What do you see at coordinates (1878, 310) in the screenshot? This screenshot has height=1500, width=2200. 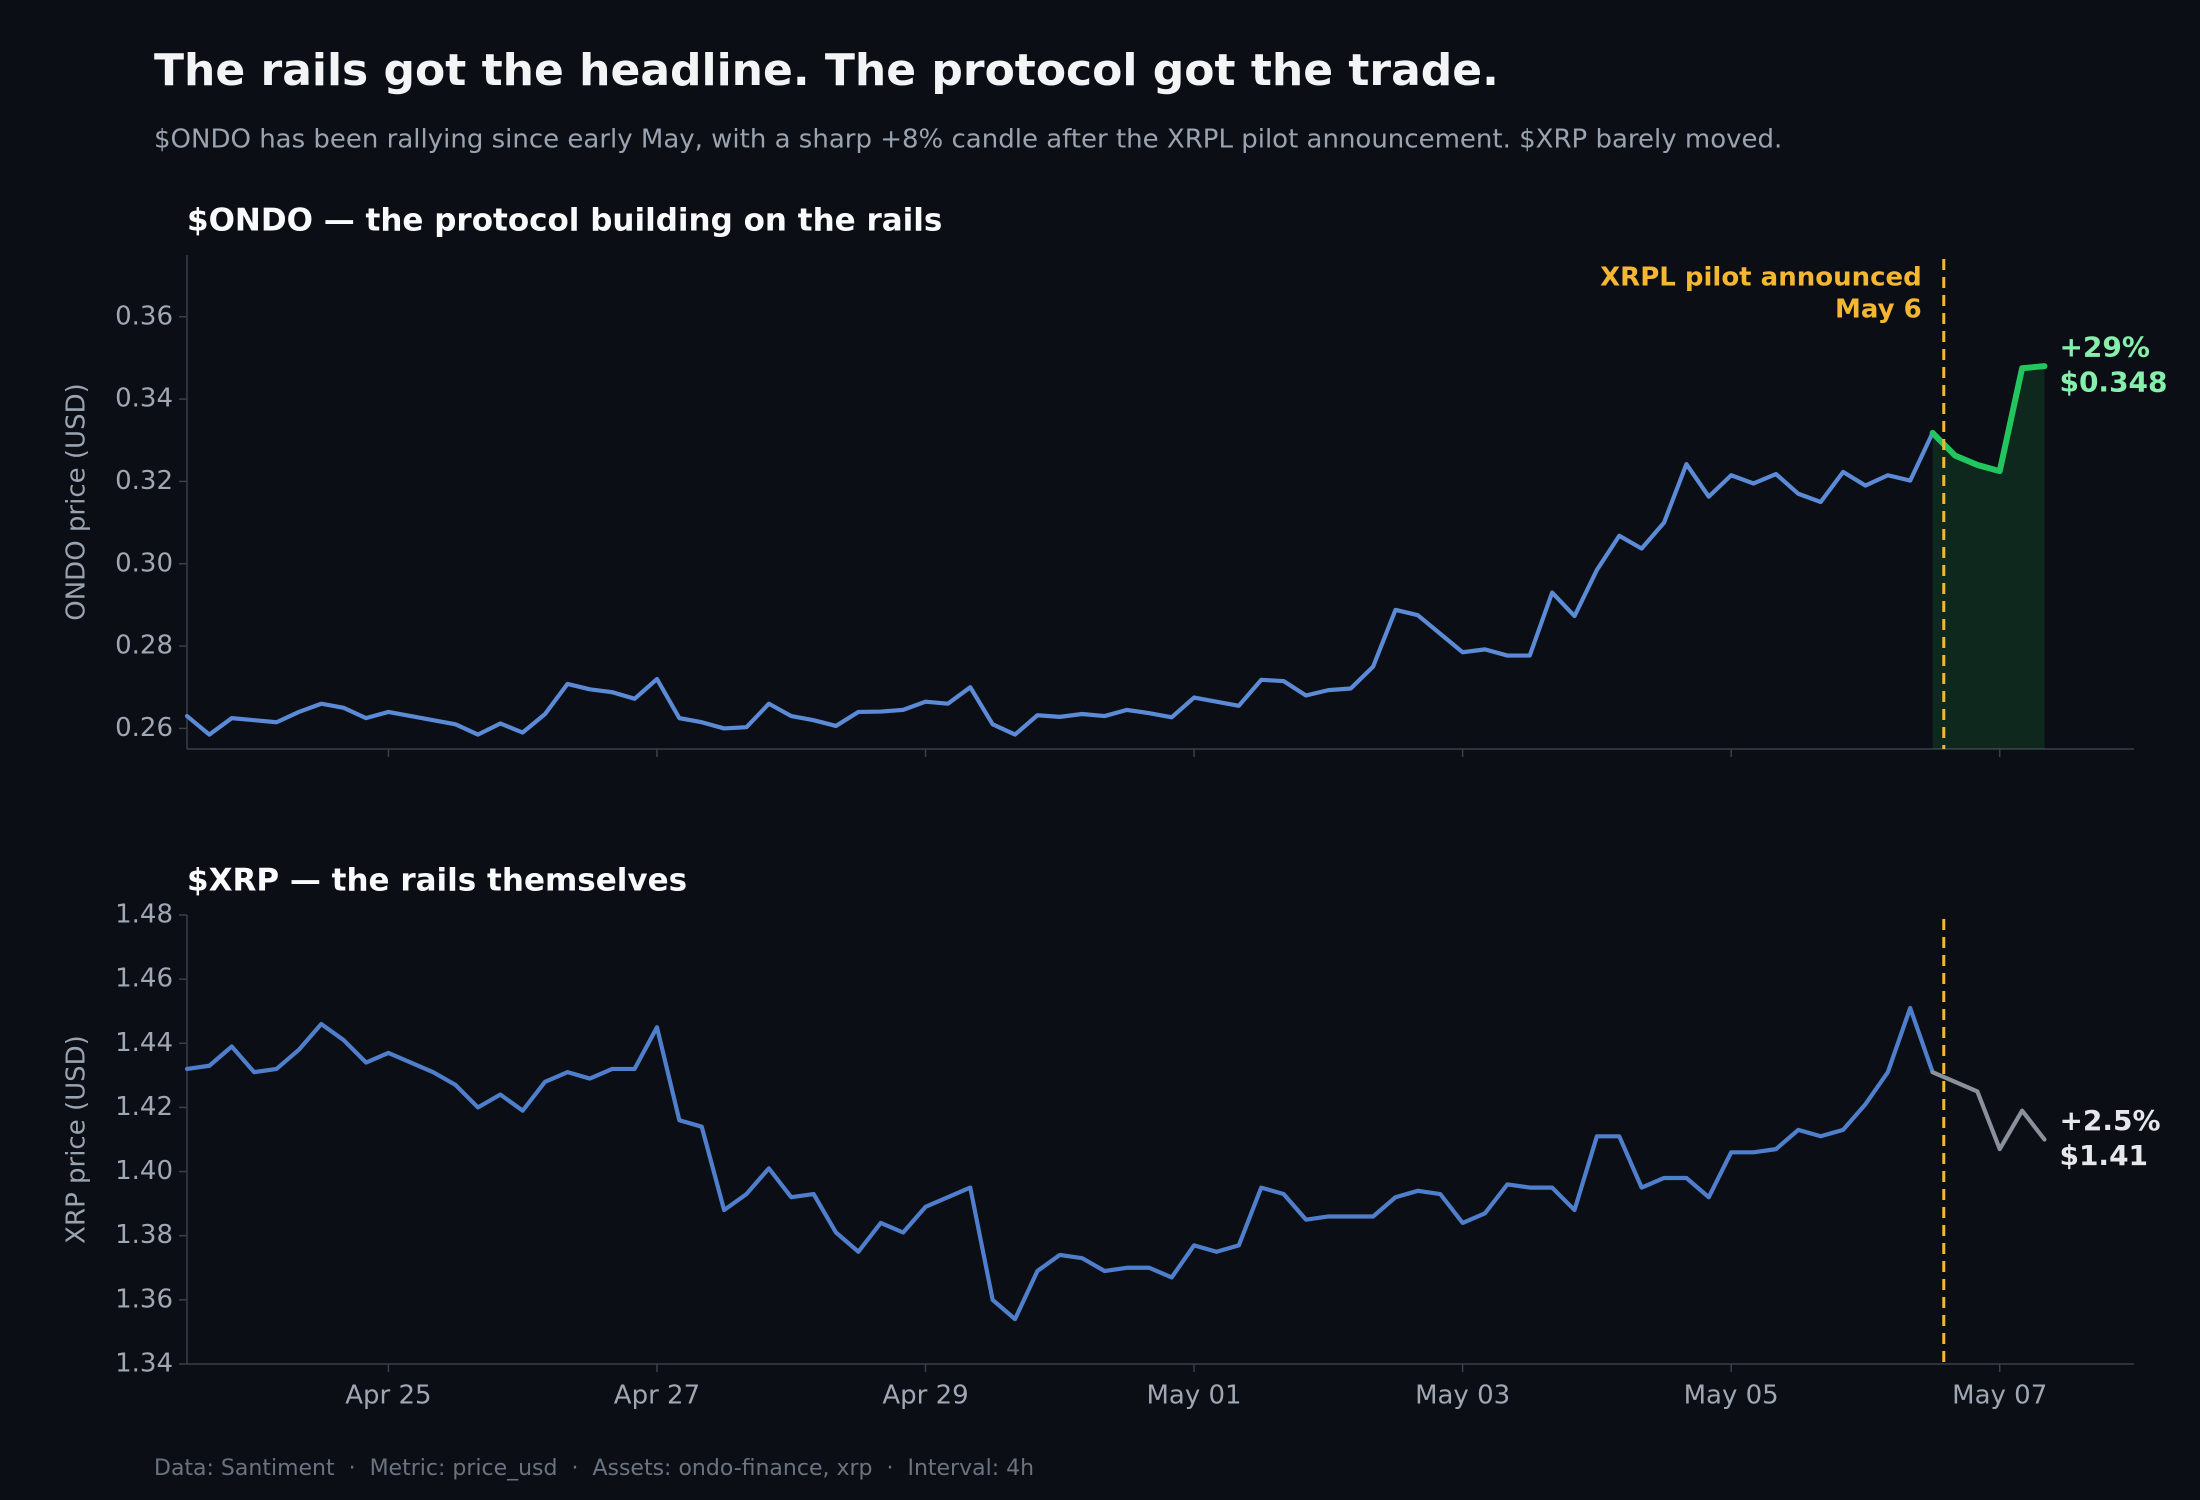 I see `event-annotation: May 6` at bounding box center [1878, 310].